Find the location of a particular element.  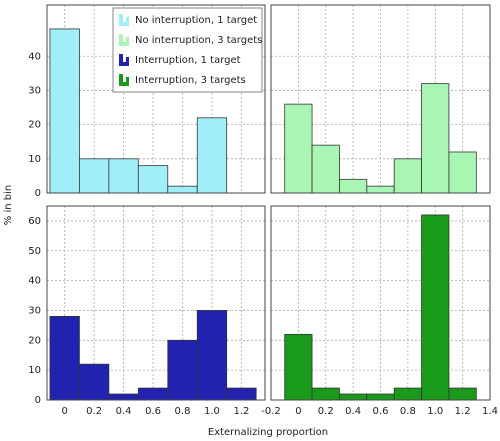

y-axis-label: % in bin is located at coordinates (8, 205).